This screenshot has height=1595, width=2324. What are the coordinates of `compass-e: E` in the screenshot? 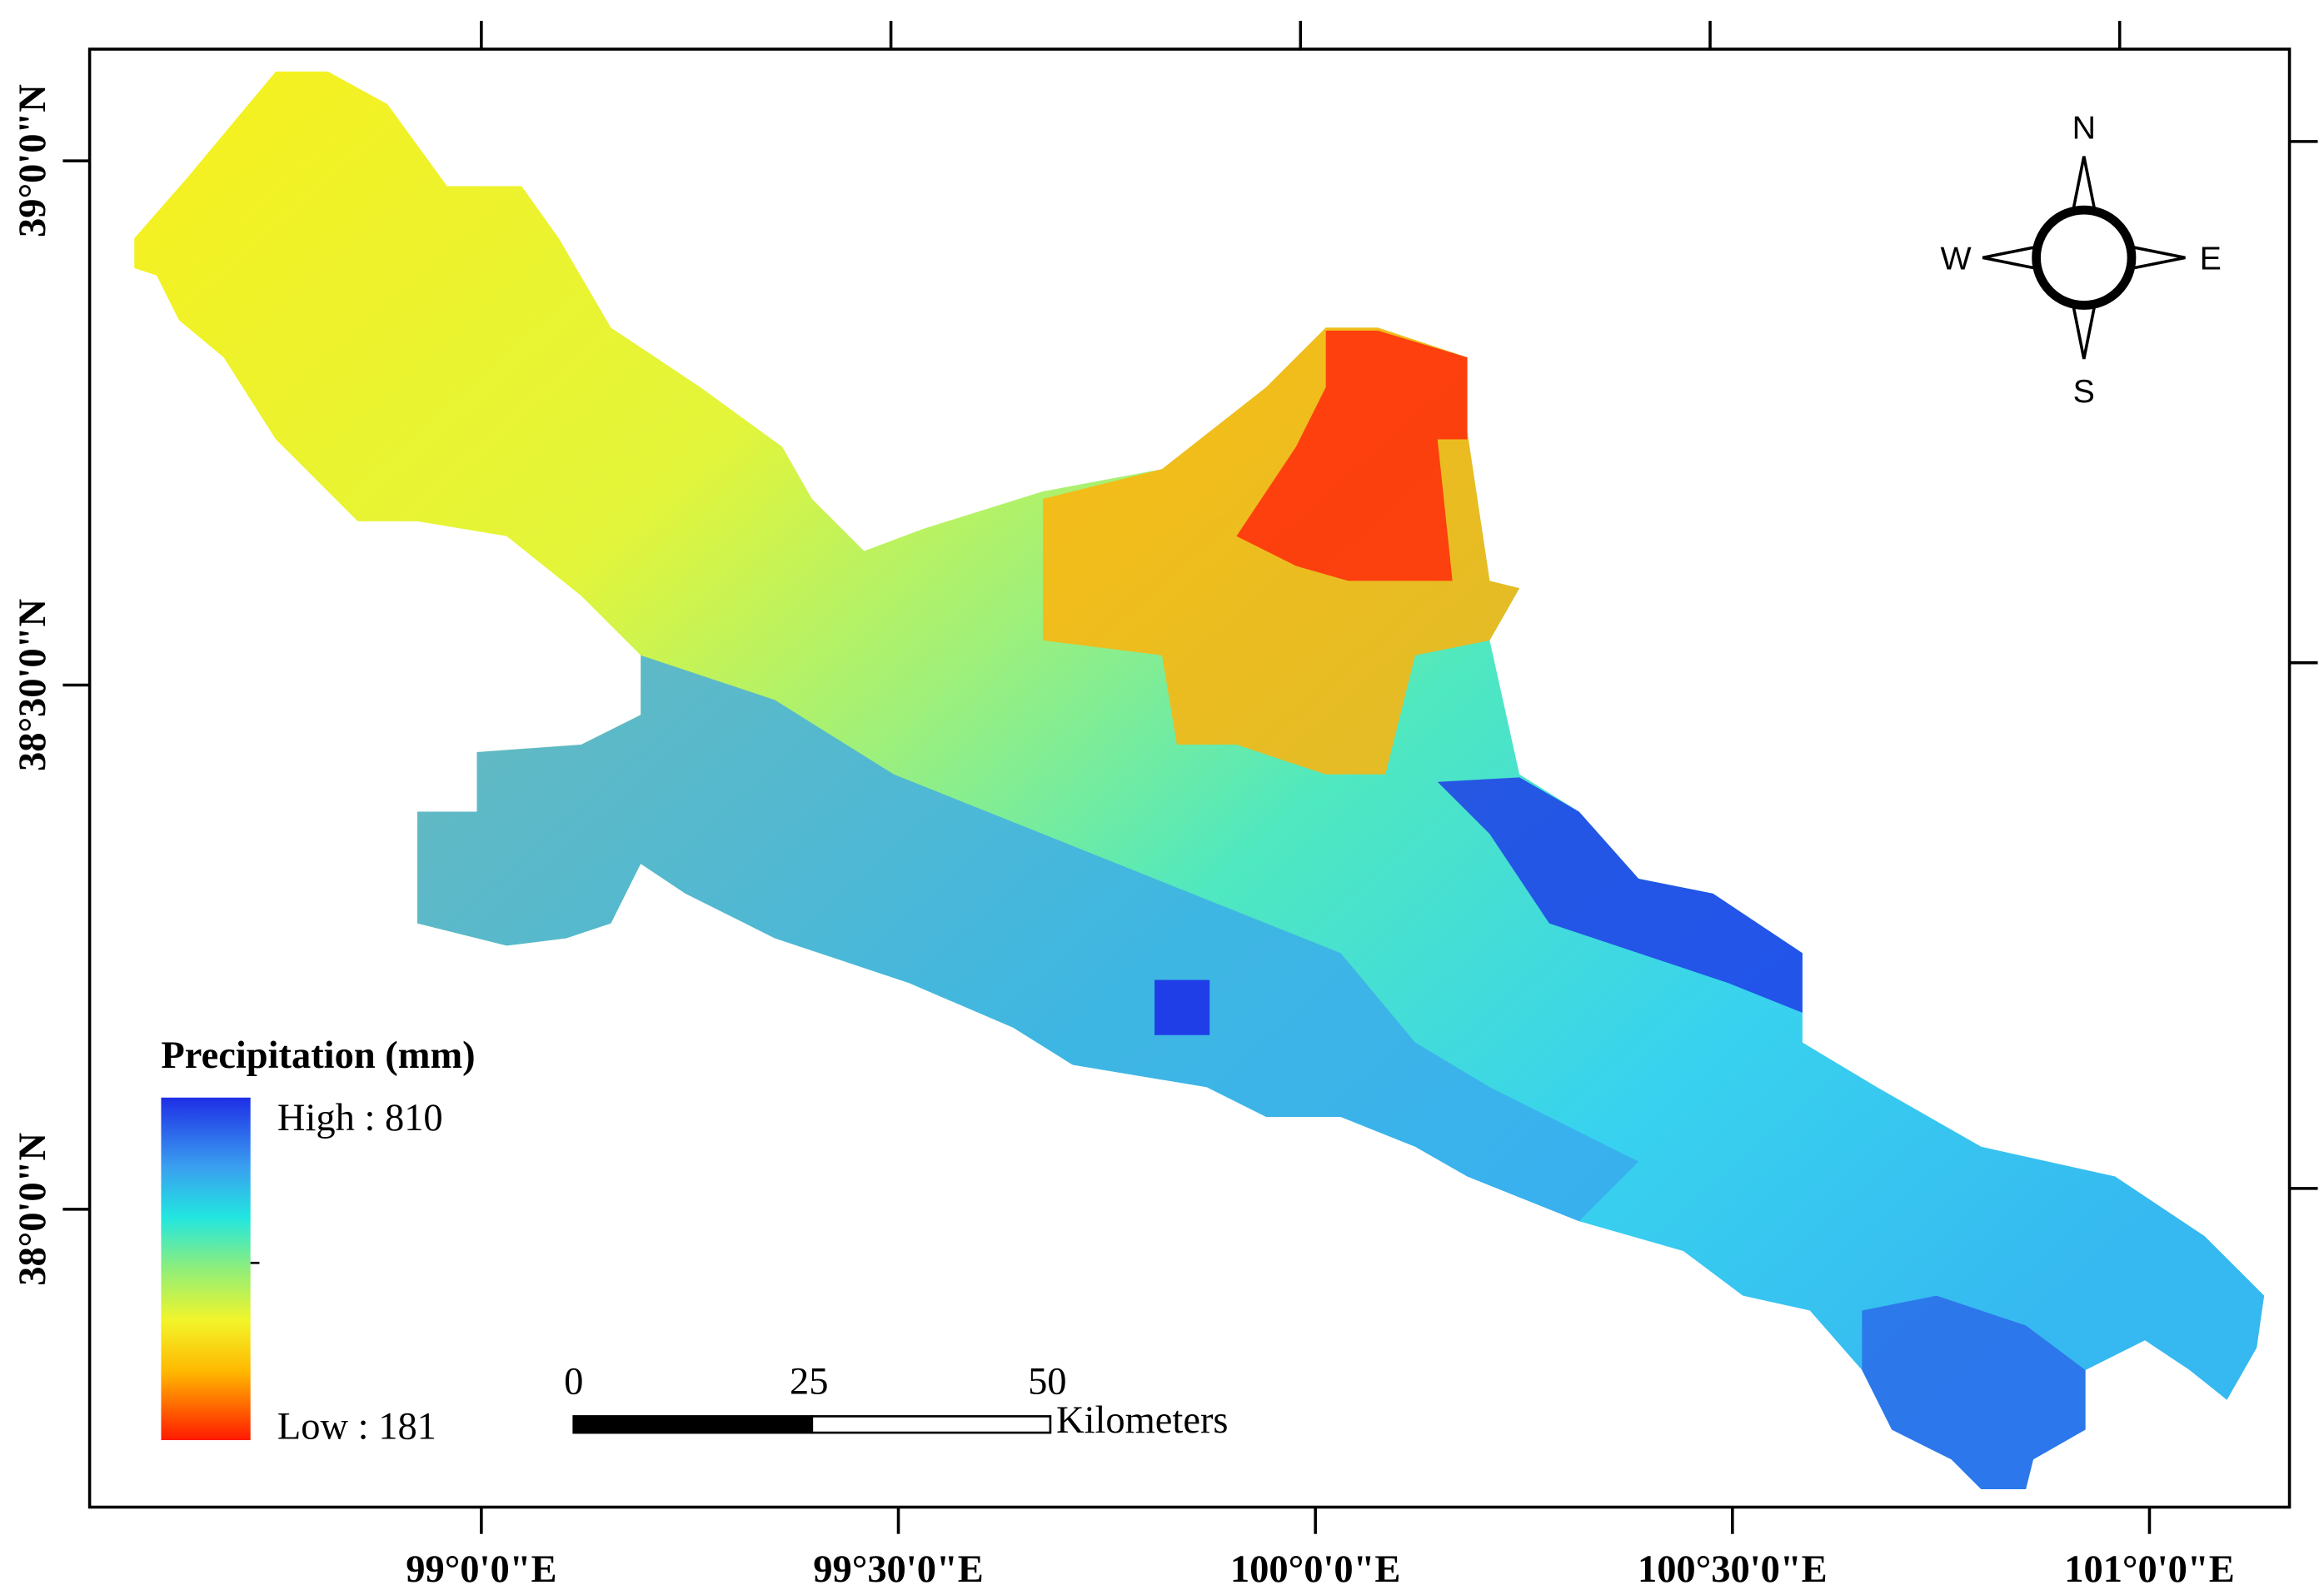 It's located at (2211, 259).